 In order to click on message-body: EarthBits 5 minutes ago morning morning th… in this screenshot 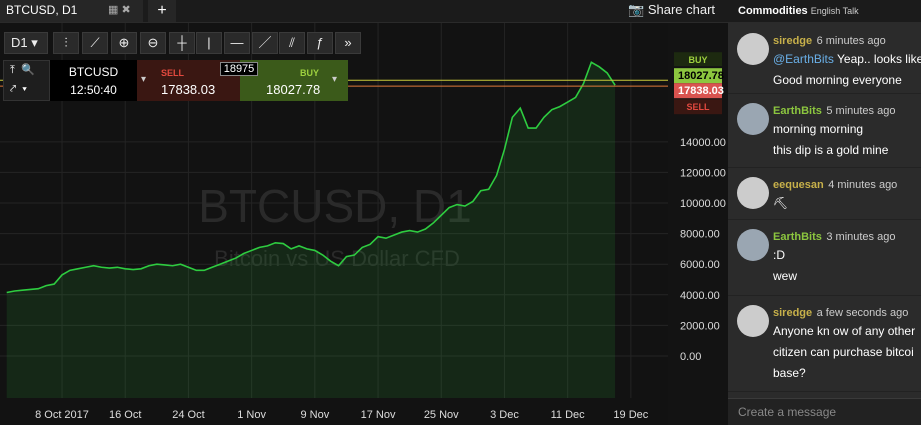, I will do `click(847, 131)`.